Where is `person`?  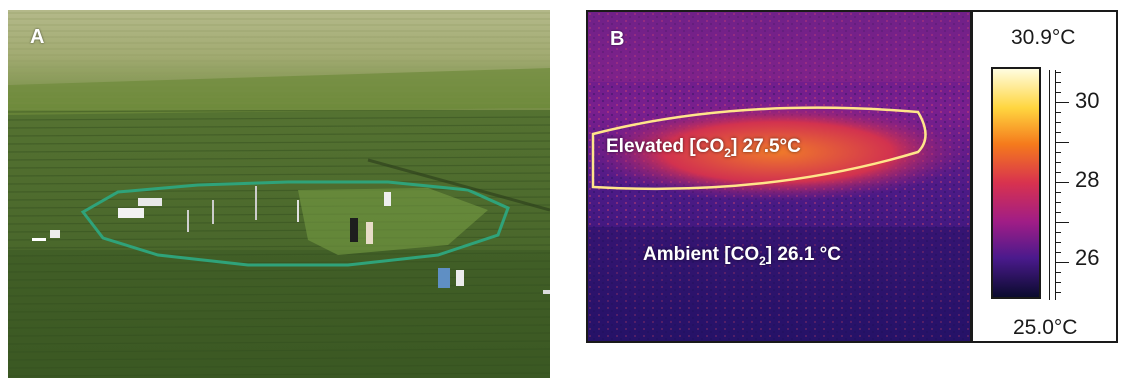 person is located at coordinates (354, 230).